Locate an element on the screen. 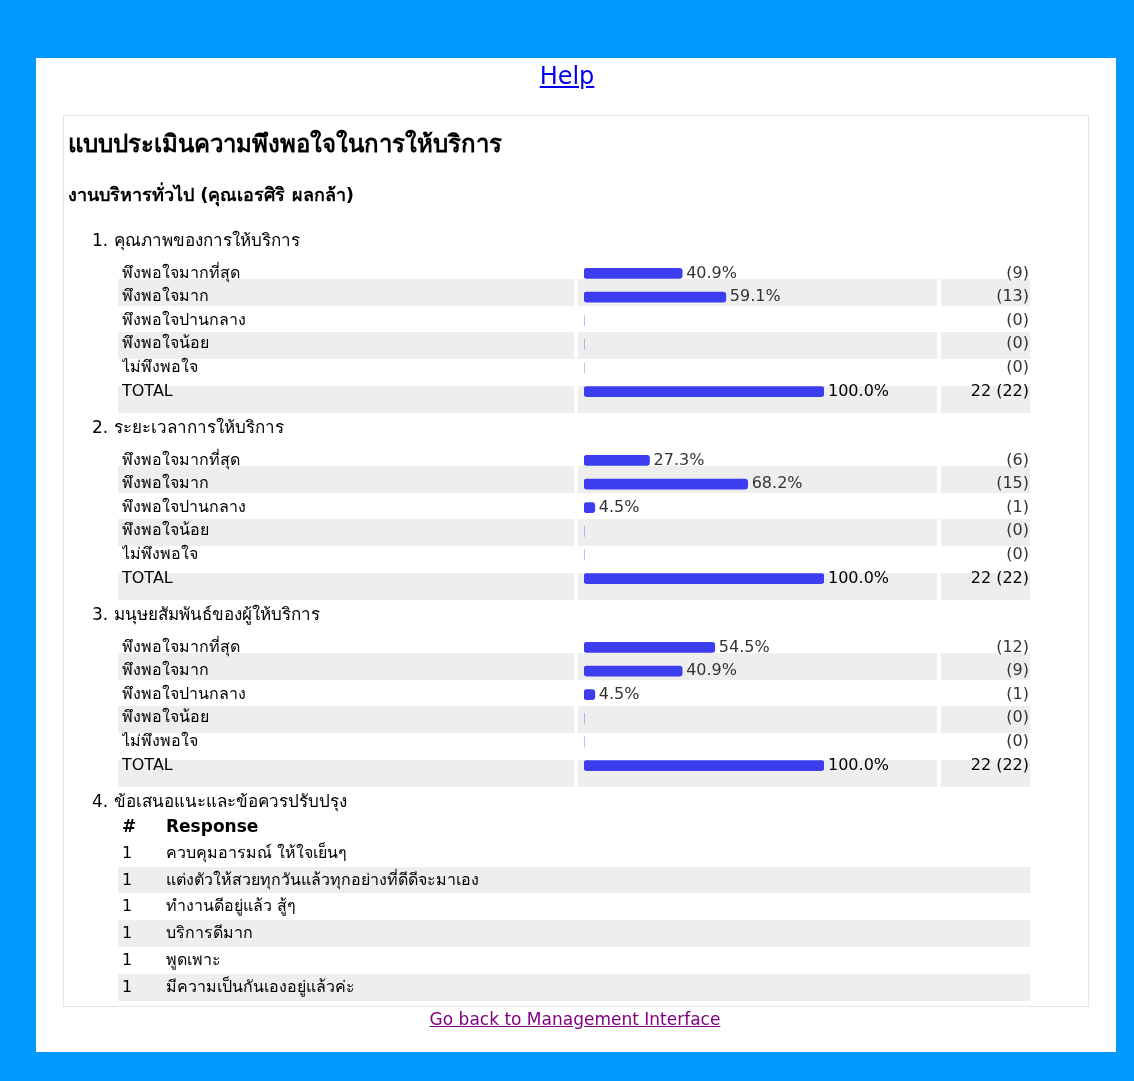 Image resolution: width=1134 pixels, height=1081 pixels. text: ทำงานดีอยู่แล้ว สู้ๆ is located at coordinates (231, 906).